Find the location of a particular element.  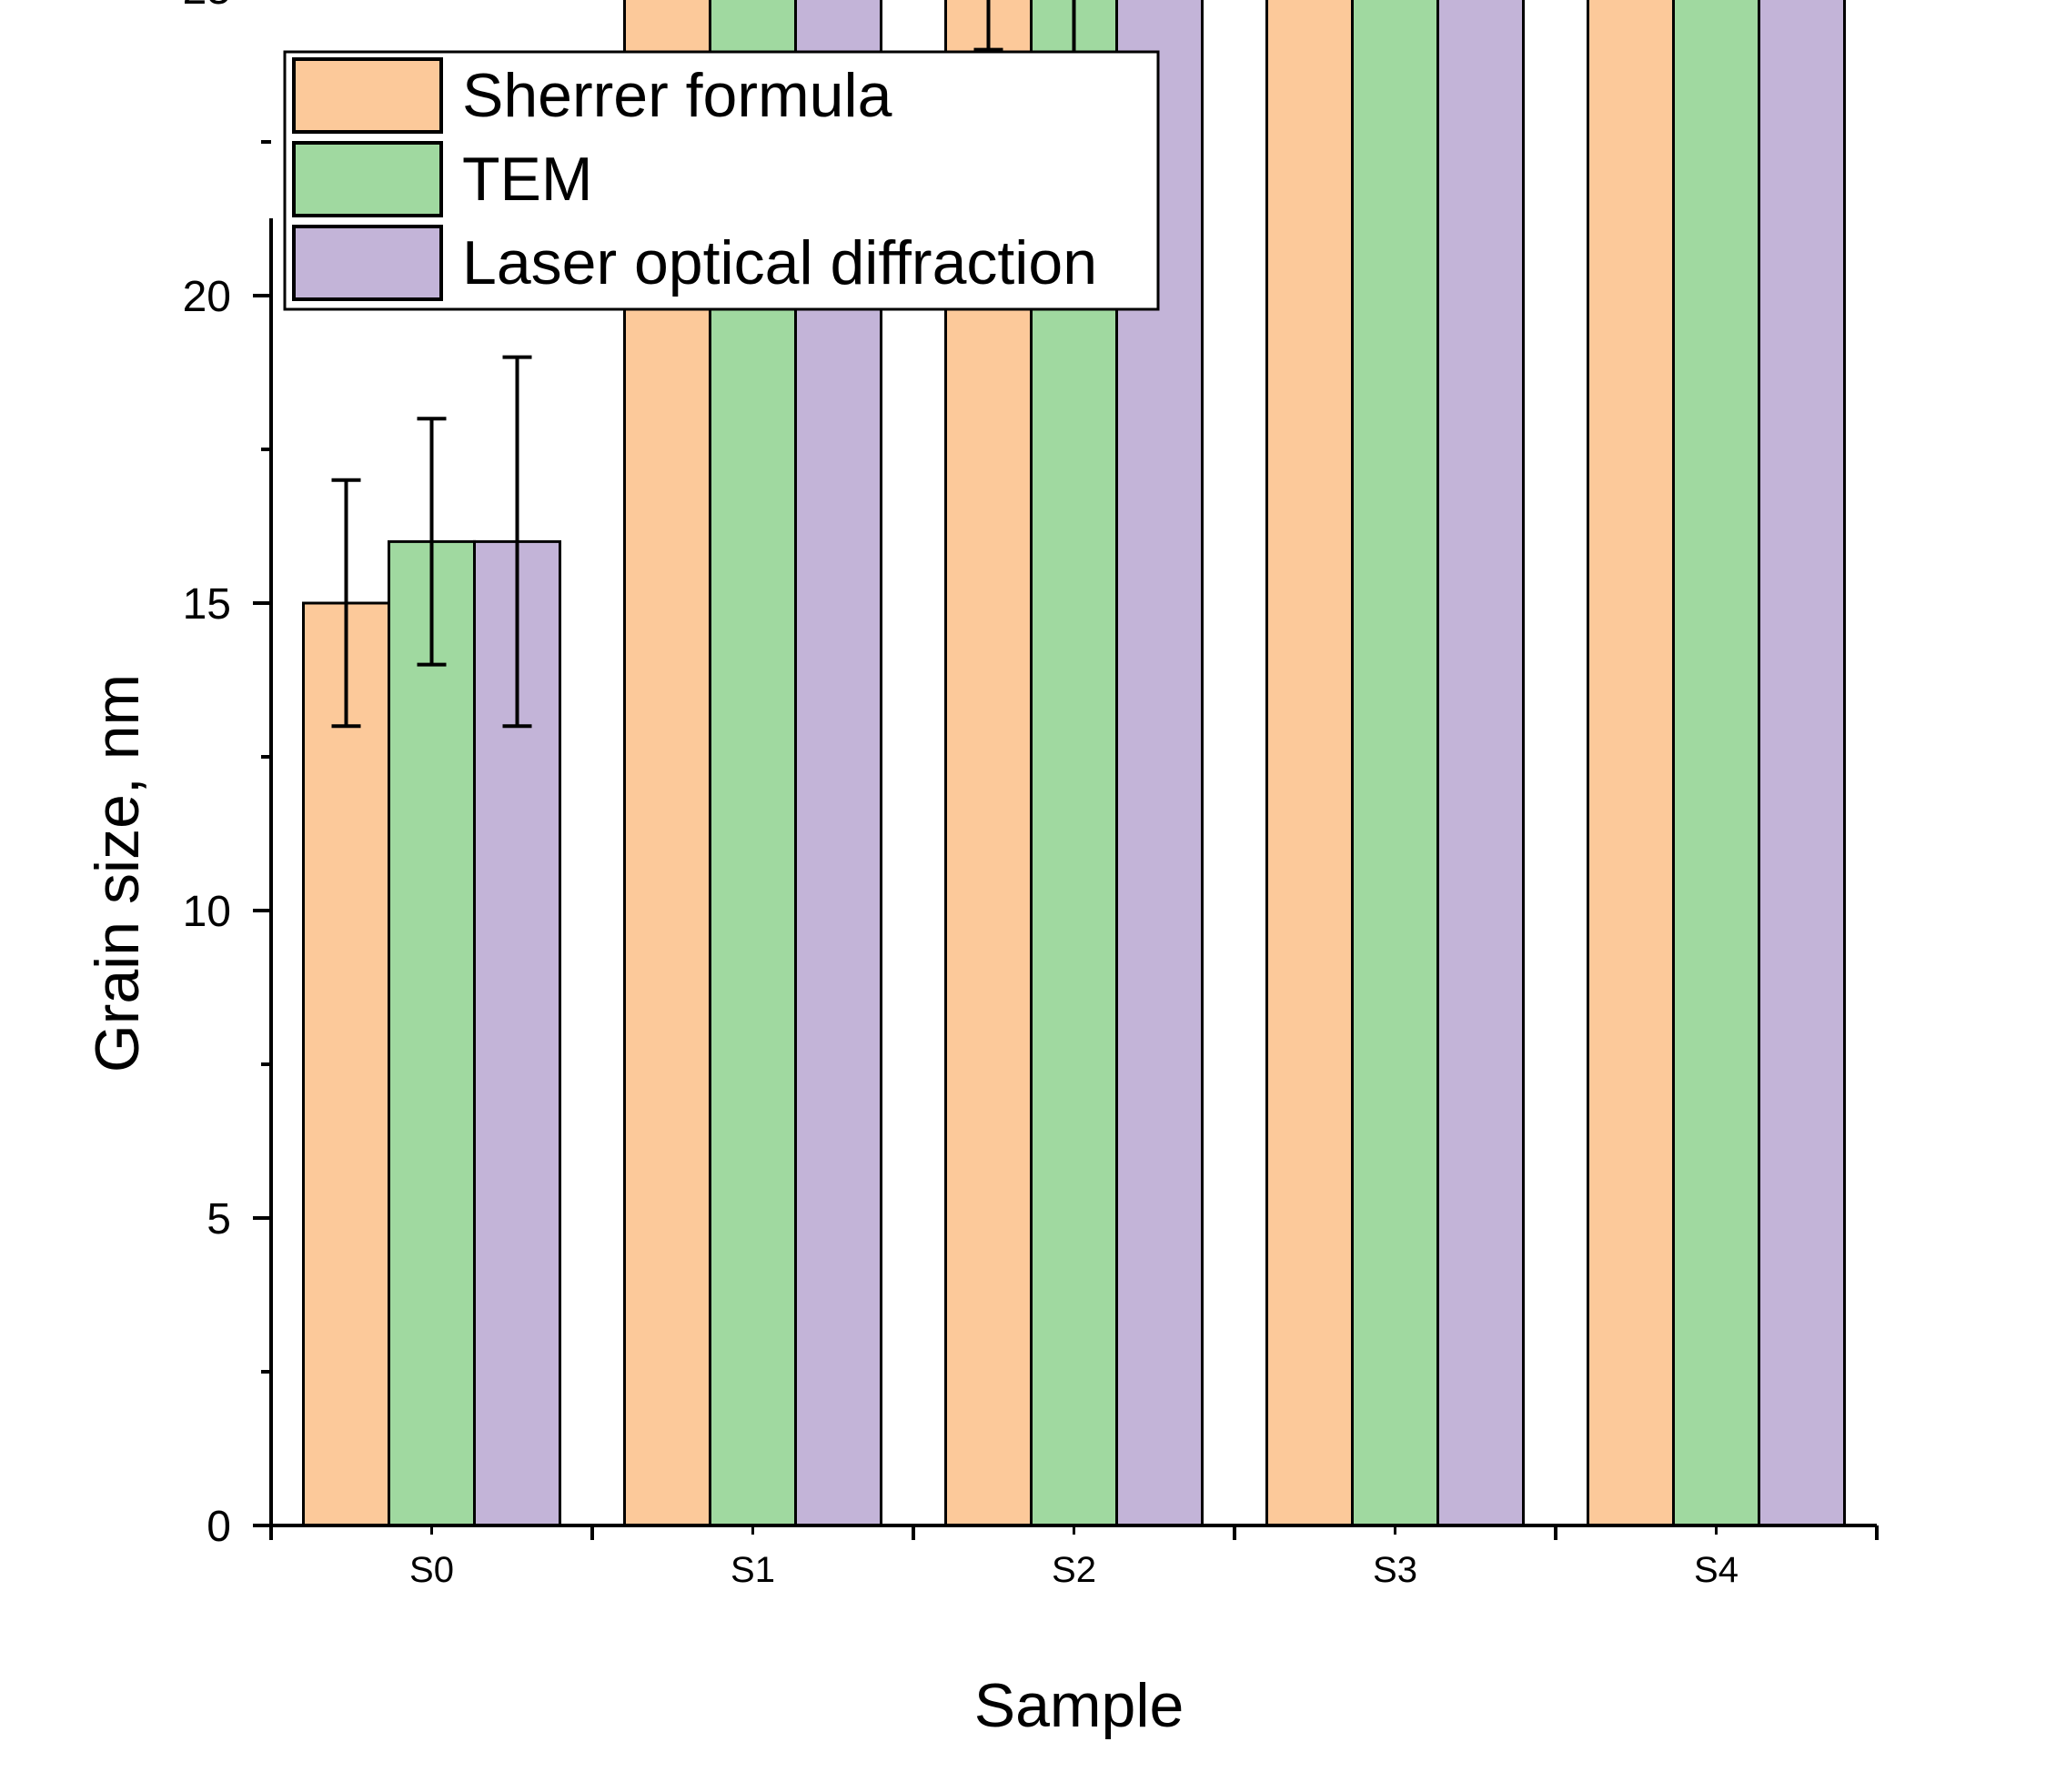

x-tick-label: S3 is located at coordinates (1395, 1570).